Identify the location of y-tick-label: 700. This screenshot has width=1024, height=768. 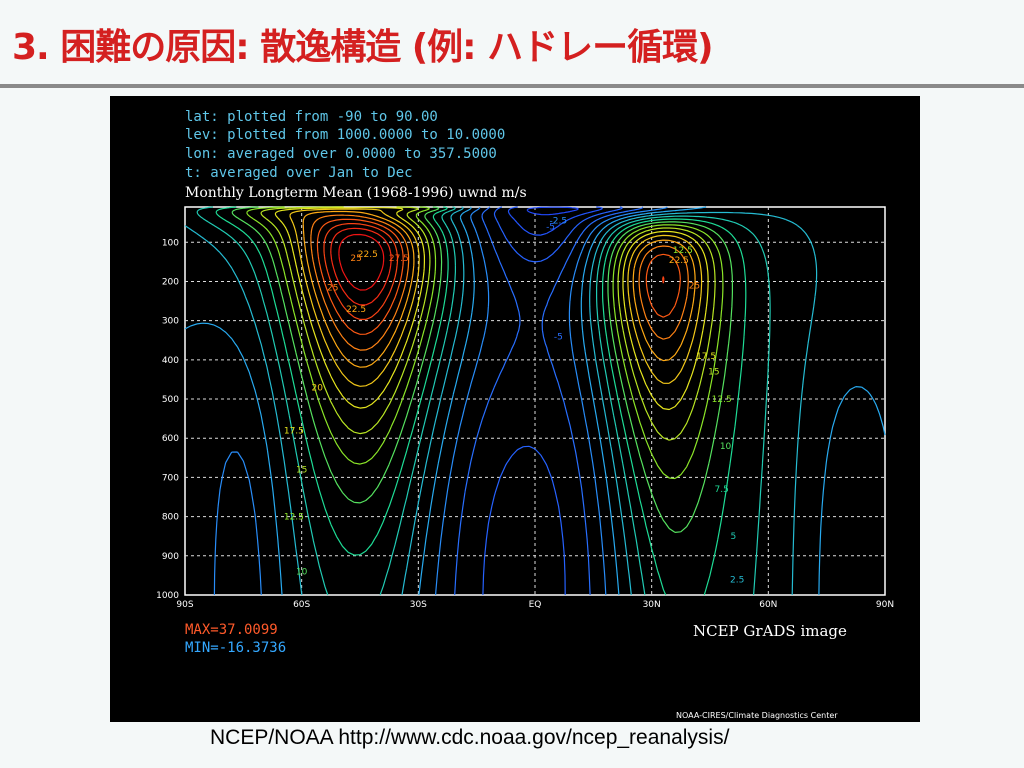
(170, 478).